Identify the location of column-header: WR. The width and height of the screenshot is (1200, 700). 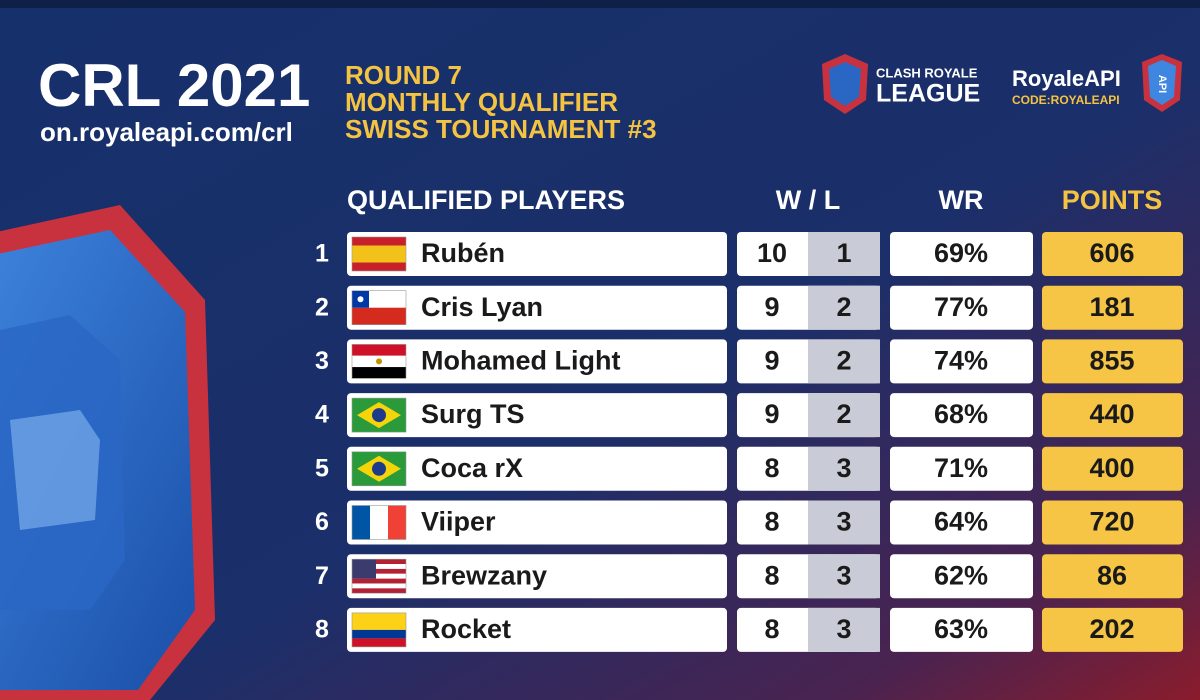
(961, 200).